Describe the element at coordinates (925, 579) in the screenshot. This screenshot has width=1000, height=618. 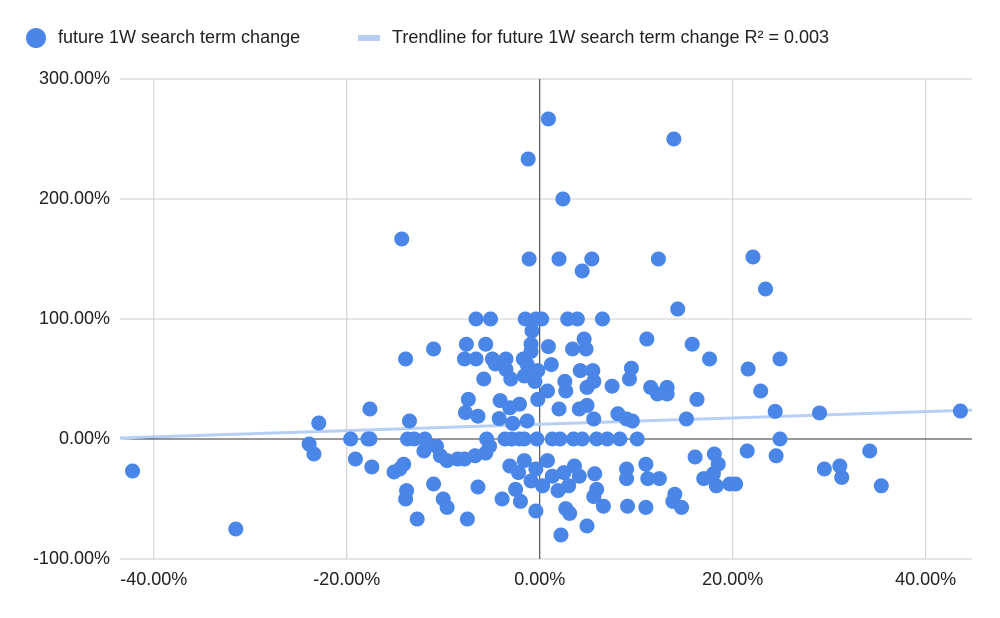
I see `x-tick-label: 40.00%` at that location.